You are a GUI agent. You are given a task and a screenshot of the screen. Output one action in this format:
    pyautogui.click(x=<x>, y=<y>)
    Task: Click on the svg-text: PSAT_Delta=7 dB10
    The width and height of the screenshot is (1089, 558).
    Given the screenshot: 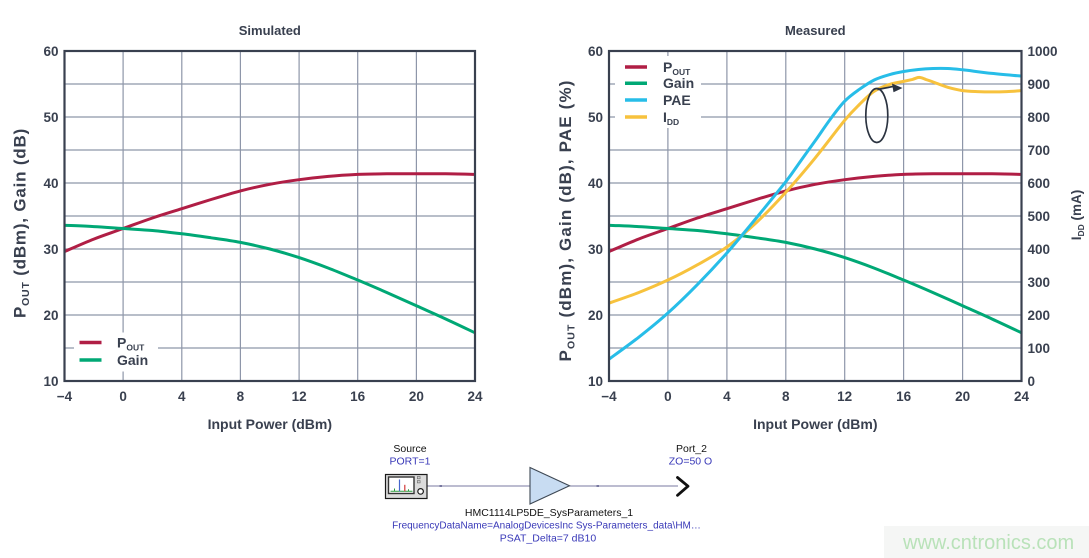 What is the action you would take?
    pyautogui.click(x=548, y=539)
    